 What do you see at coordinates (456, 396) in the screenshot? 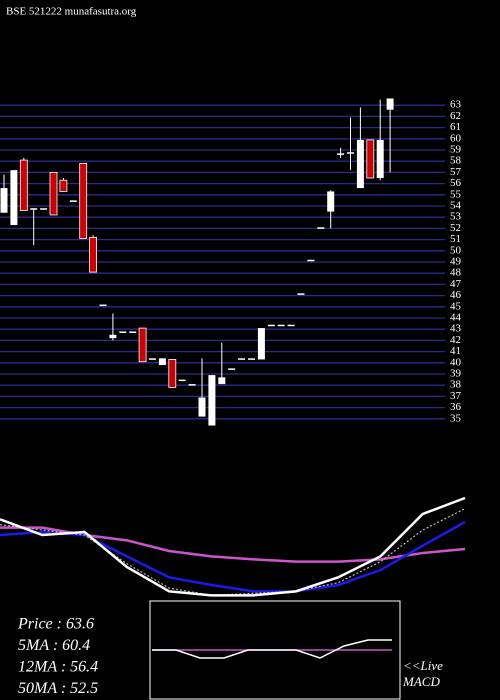
I see `y-tick-label: 37` at bounding box center [456, 396].